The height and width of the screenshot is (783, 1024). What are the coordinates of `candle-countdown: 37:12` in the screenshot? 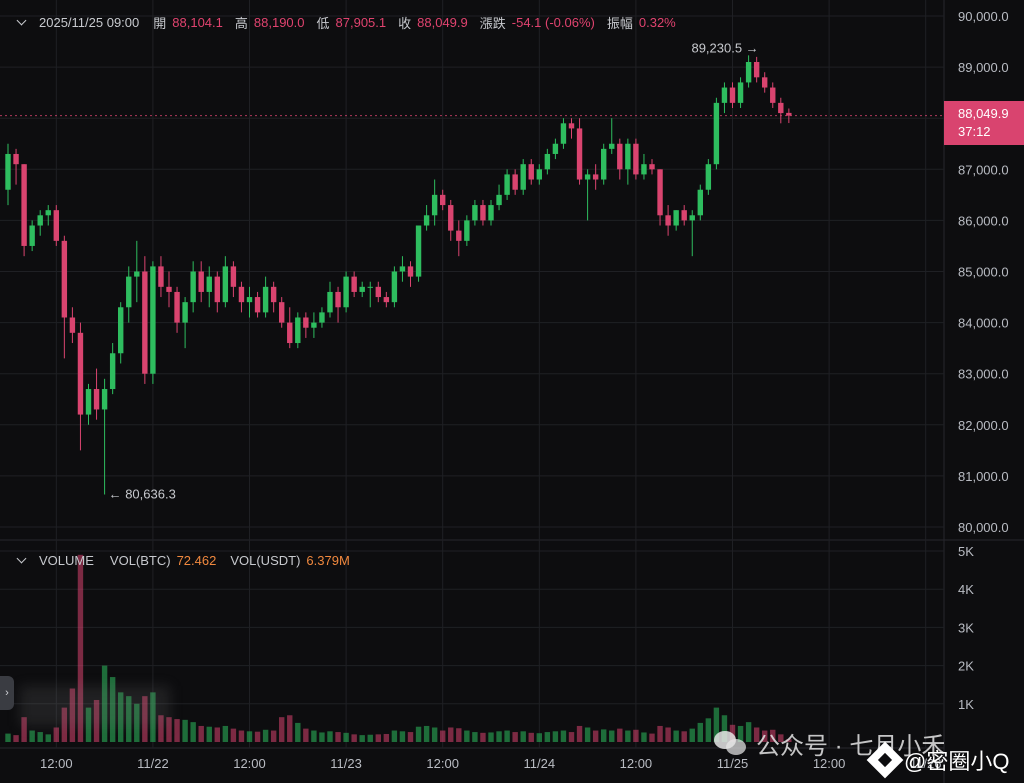 It's located at (974, 131).